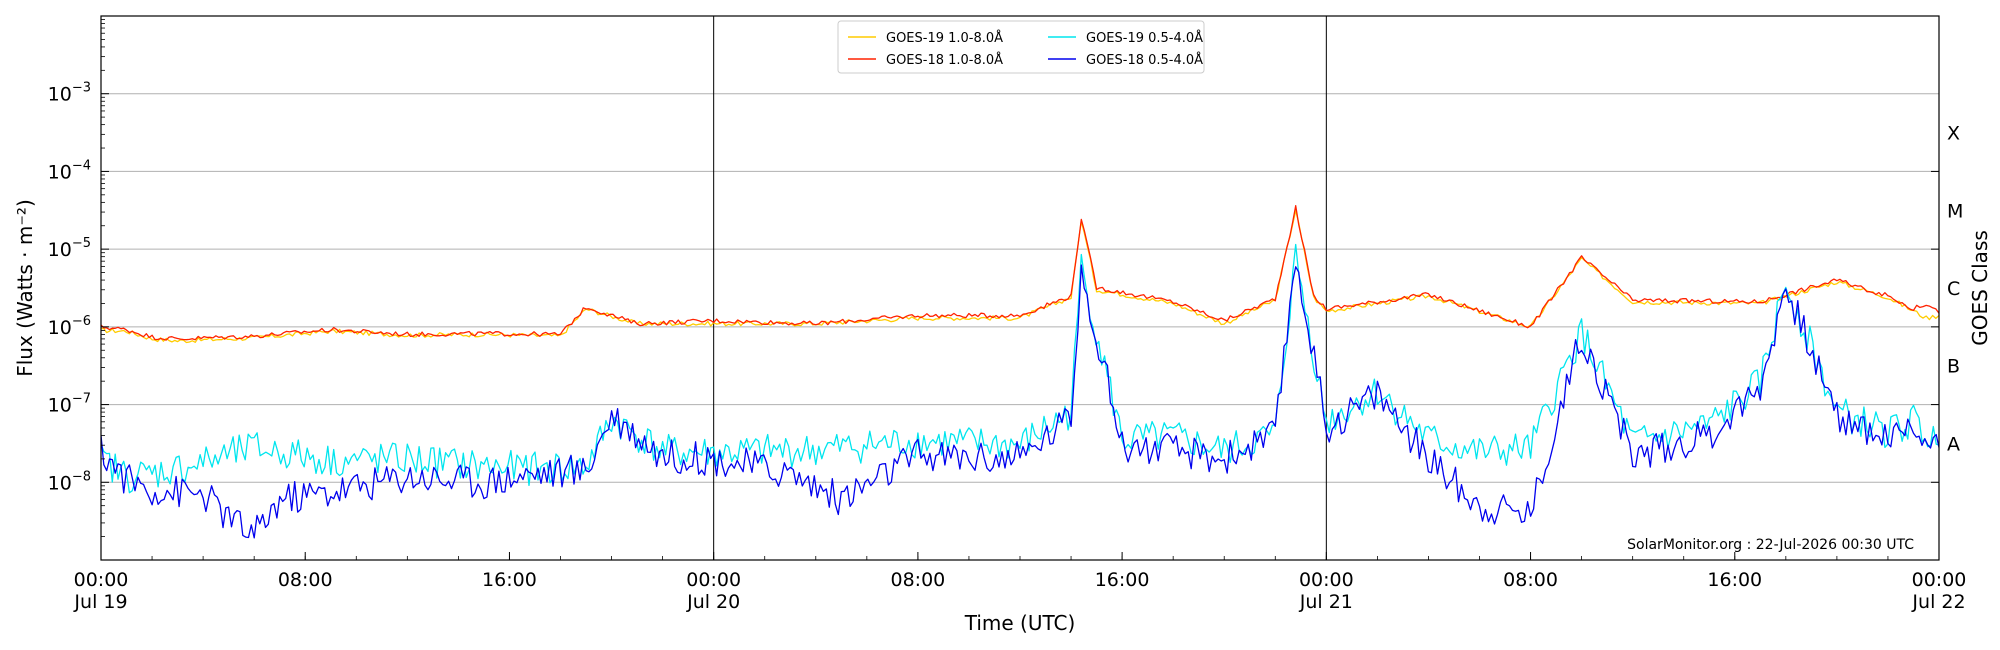 This screenshot has width=2000, height=650. What do you see at coordinates (944, 38) in the screenshot?
I see `legend-label: GOES-19 1.0-8.0Å` at bounding box center [944, 38].